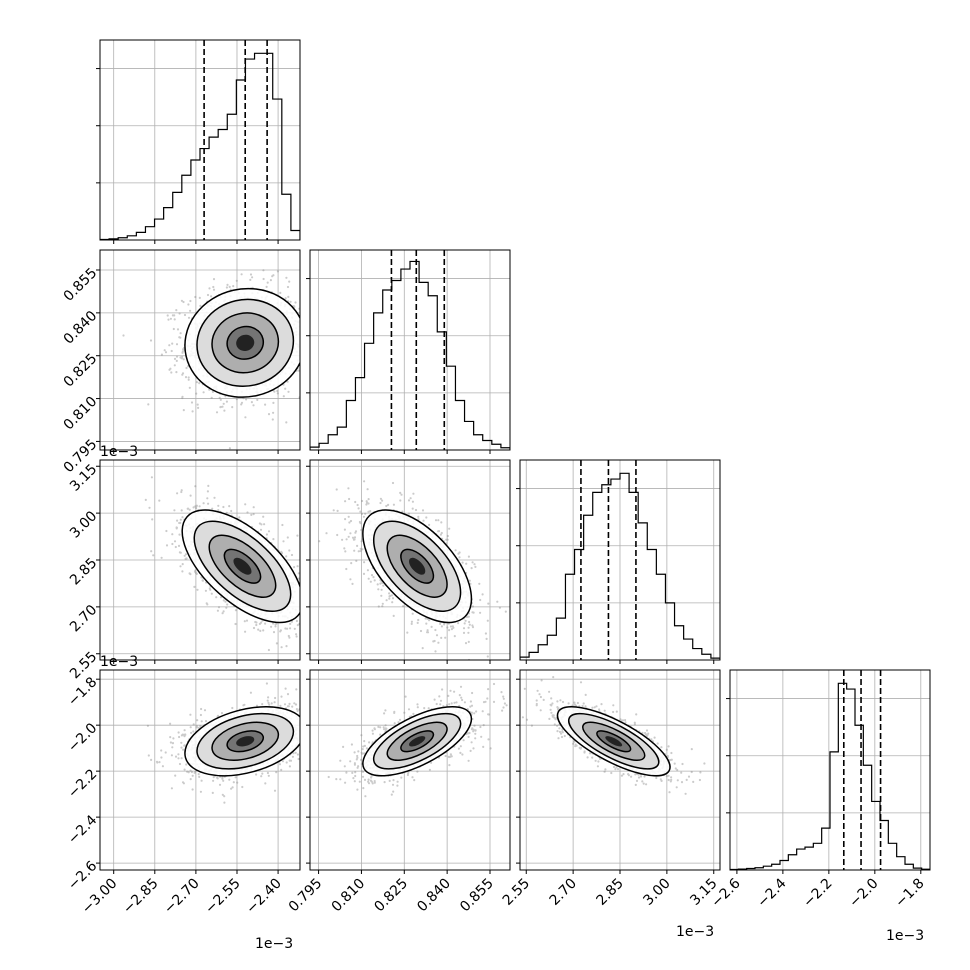 Image resolution: width=970 pixels, height=970 pixels. Describe the element at coordinates (610, 789) in the screenshot. I see `scatter-panel-3-2: 2.55 2.70 2.85 3.00 3.15` at that location.